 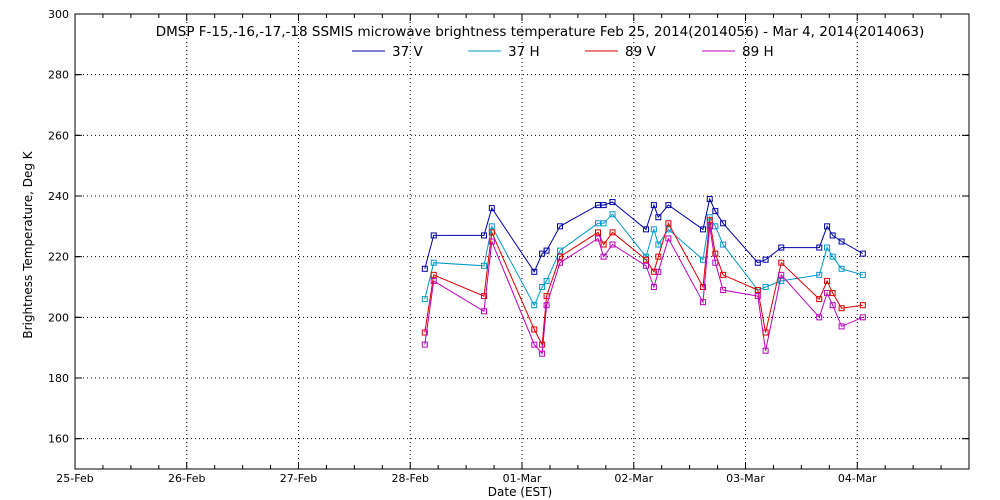 What do you see at coordinates (520, 492) in the screenshot?
I see `x-axis-title: Date (EST)` at bounding box center [520, 492].